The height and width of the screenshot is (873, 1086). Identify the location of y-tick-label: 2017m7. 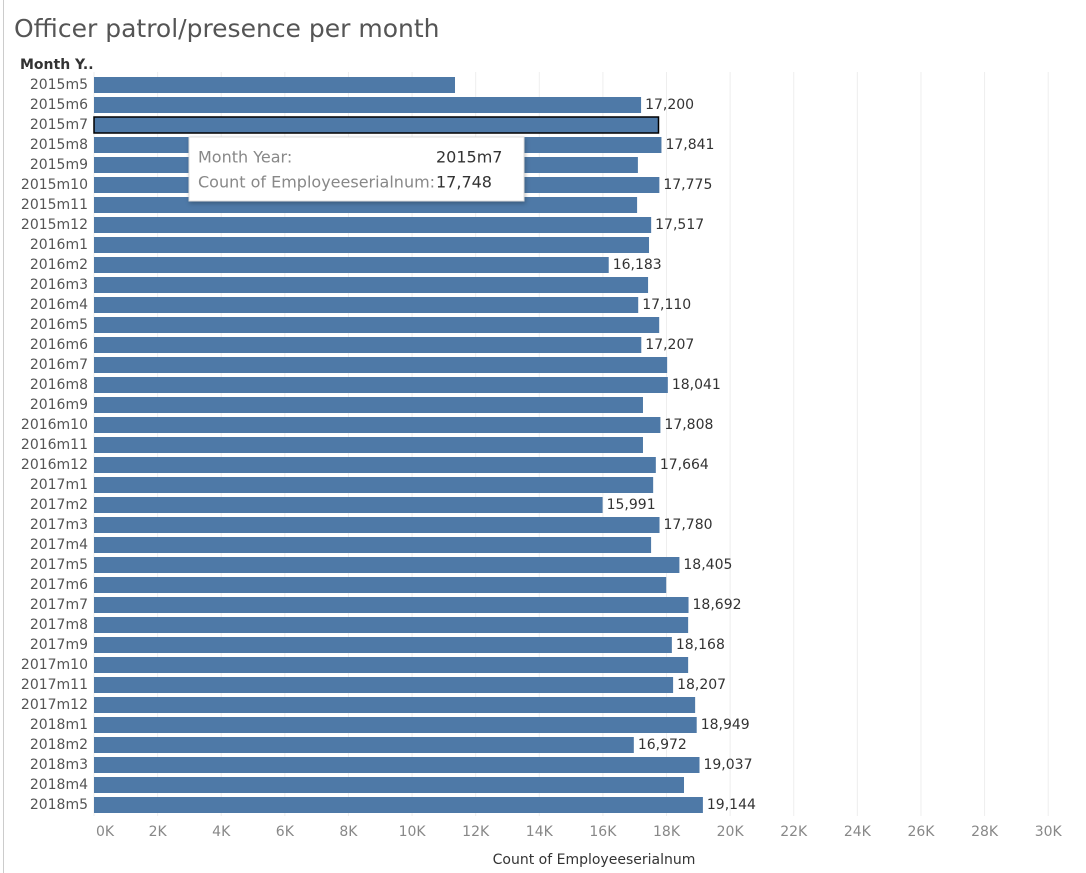
(59, 605).